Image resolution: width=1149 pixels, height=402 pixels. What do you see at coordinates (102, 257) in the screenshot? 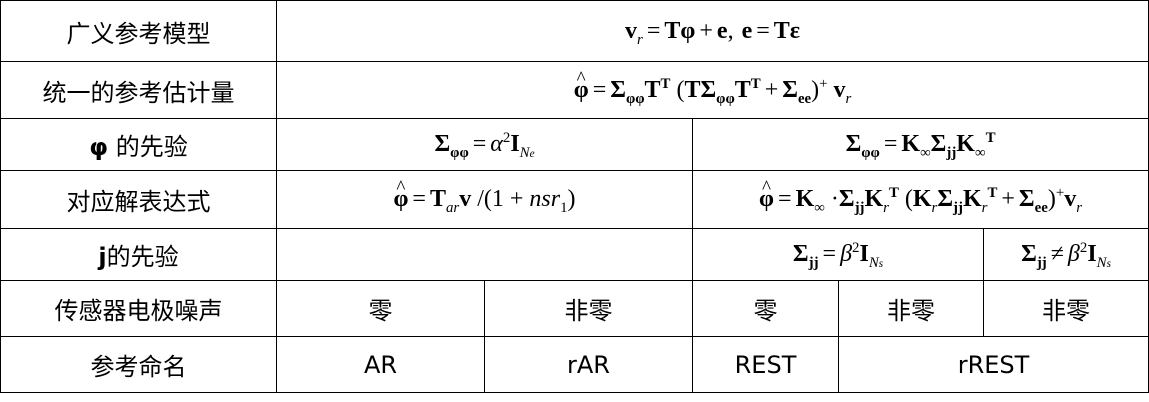
I see `j-symbol: j` at bounding box center [102, 257].